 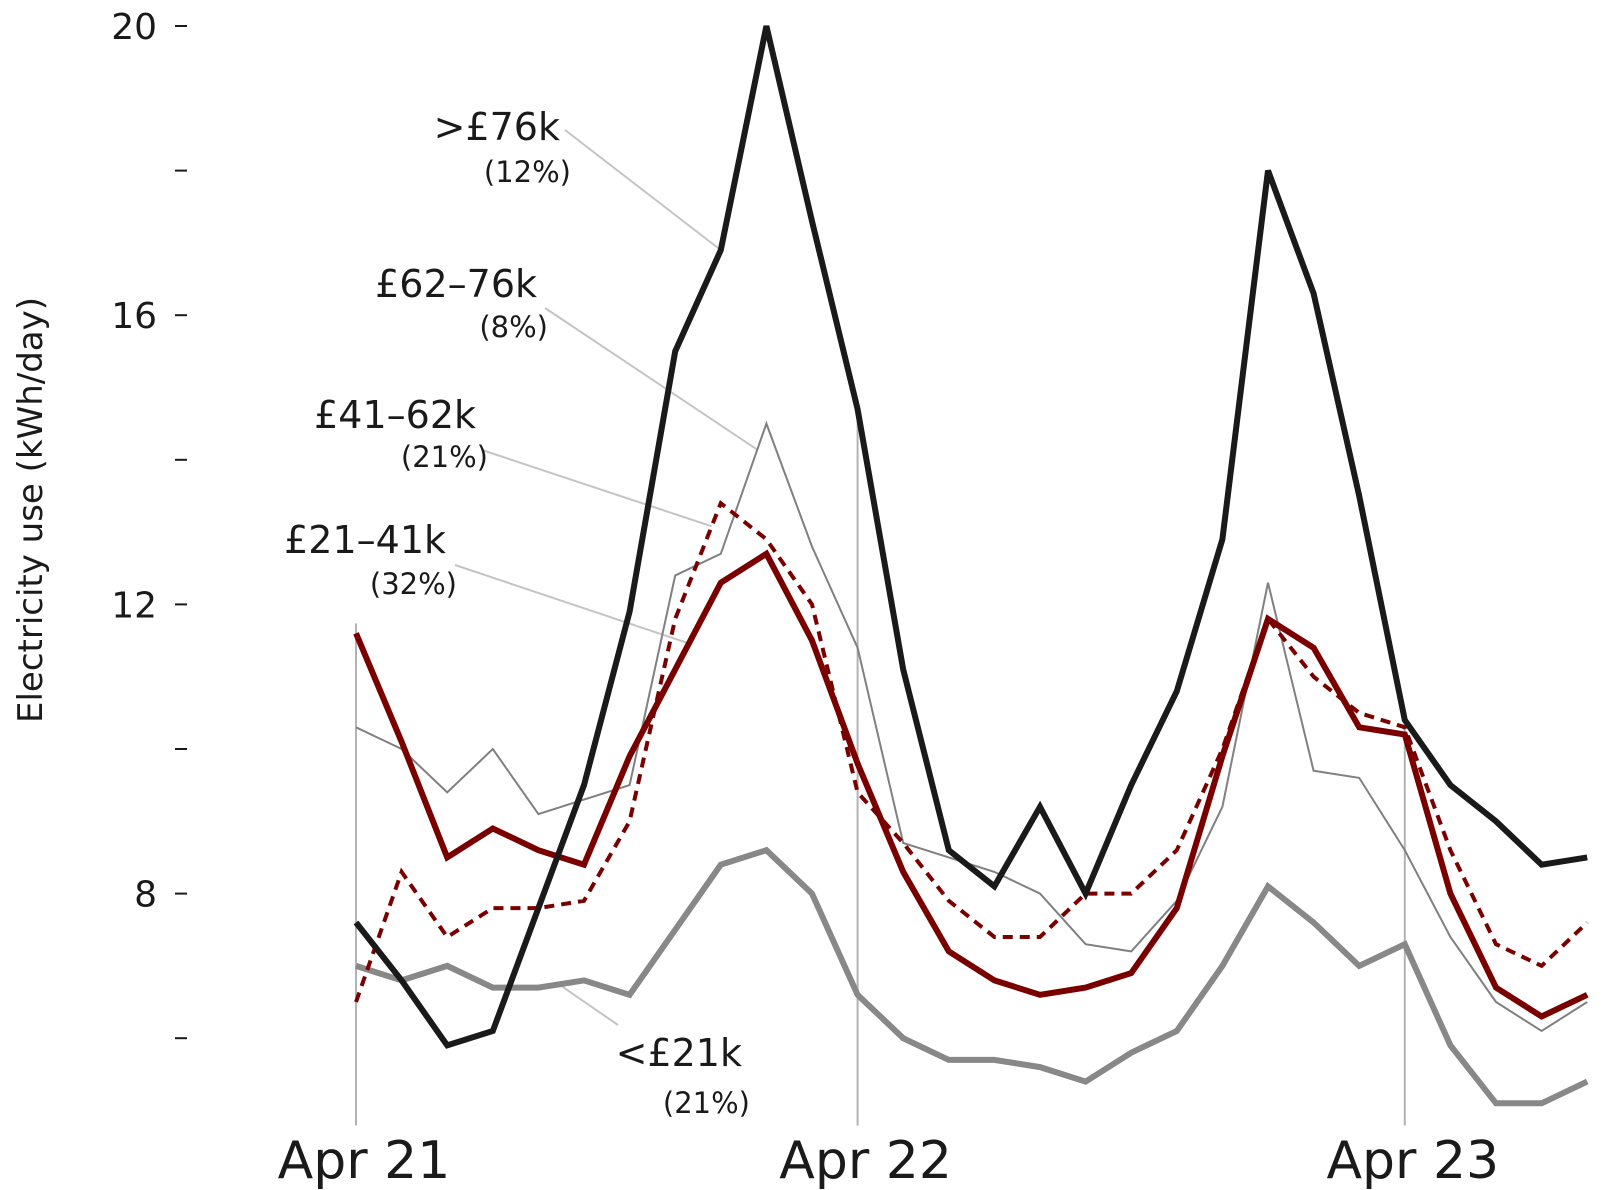 What do you see at coordinates (364, 1160) in the screenshot?
I see `x-tick-label: Apr 21` at bounding box center [364, 1160].